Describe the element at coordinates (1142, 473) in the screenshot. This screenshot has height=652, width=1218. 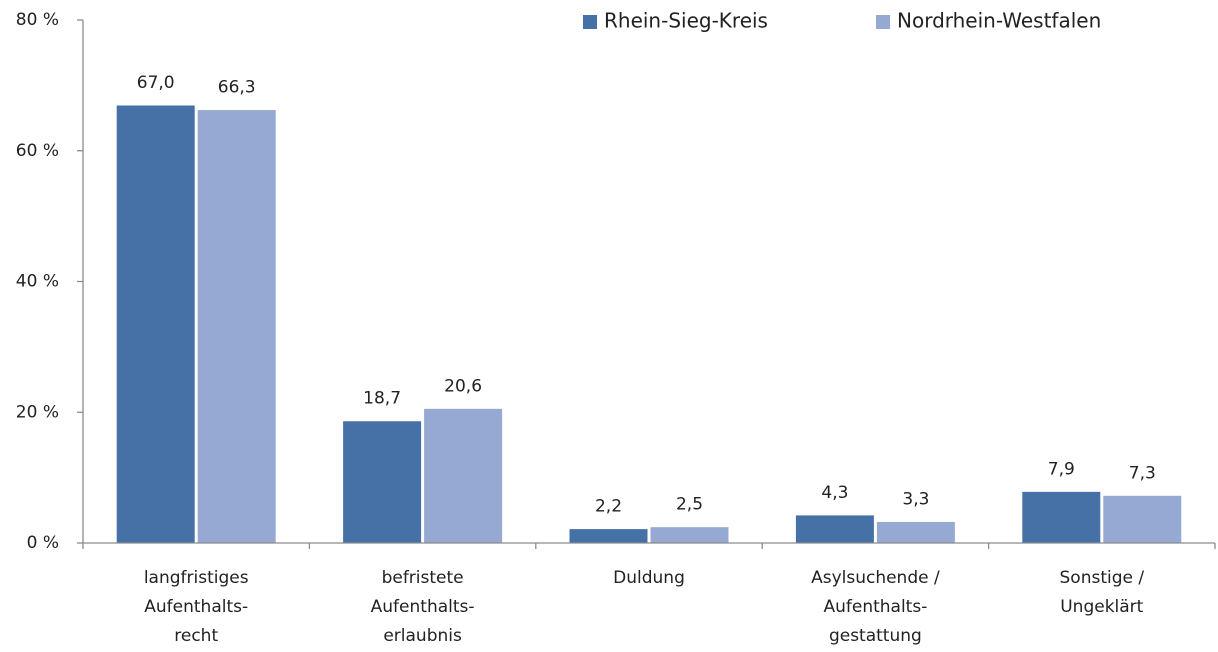
I see `value-label: 7,3` at that location.